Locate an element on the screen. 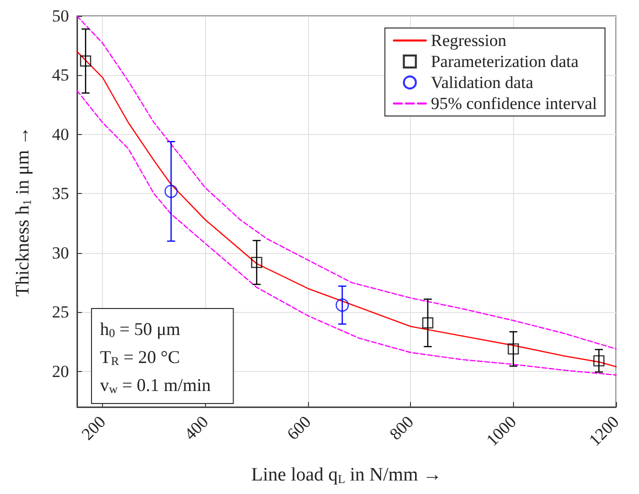 This screenshot has width=639, height=494. legend-label: Validation data is located at coordinates (482, 82).